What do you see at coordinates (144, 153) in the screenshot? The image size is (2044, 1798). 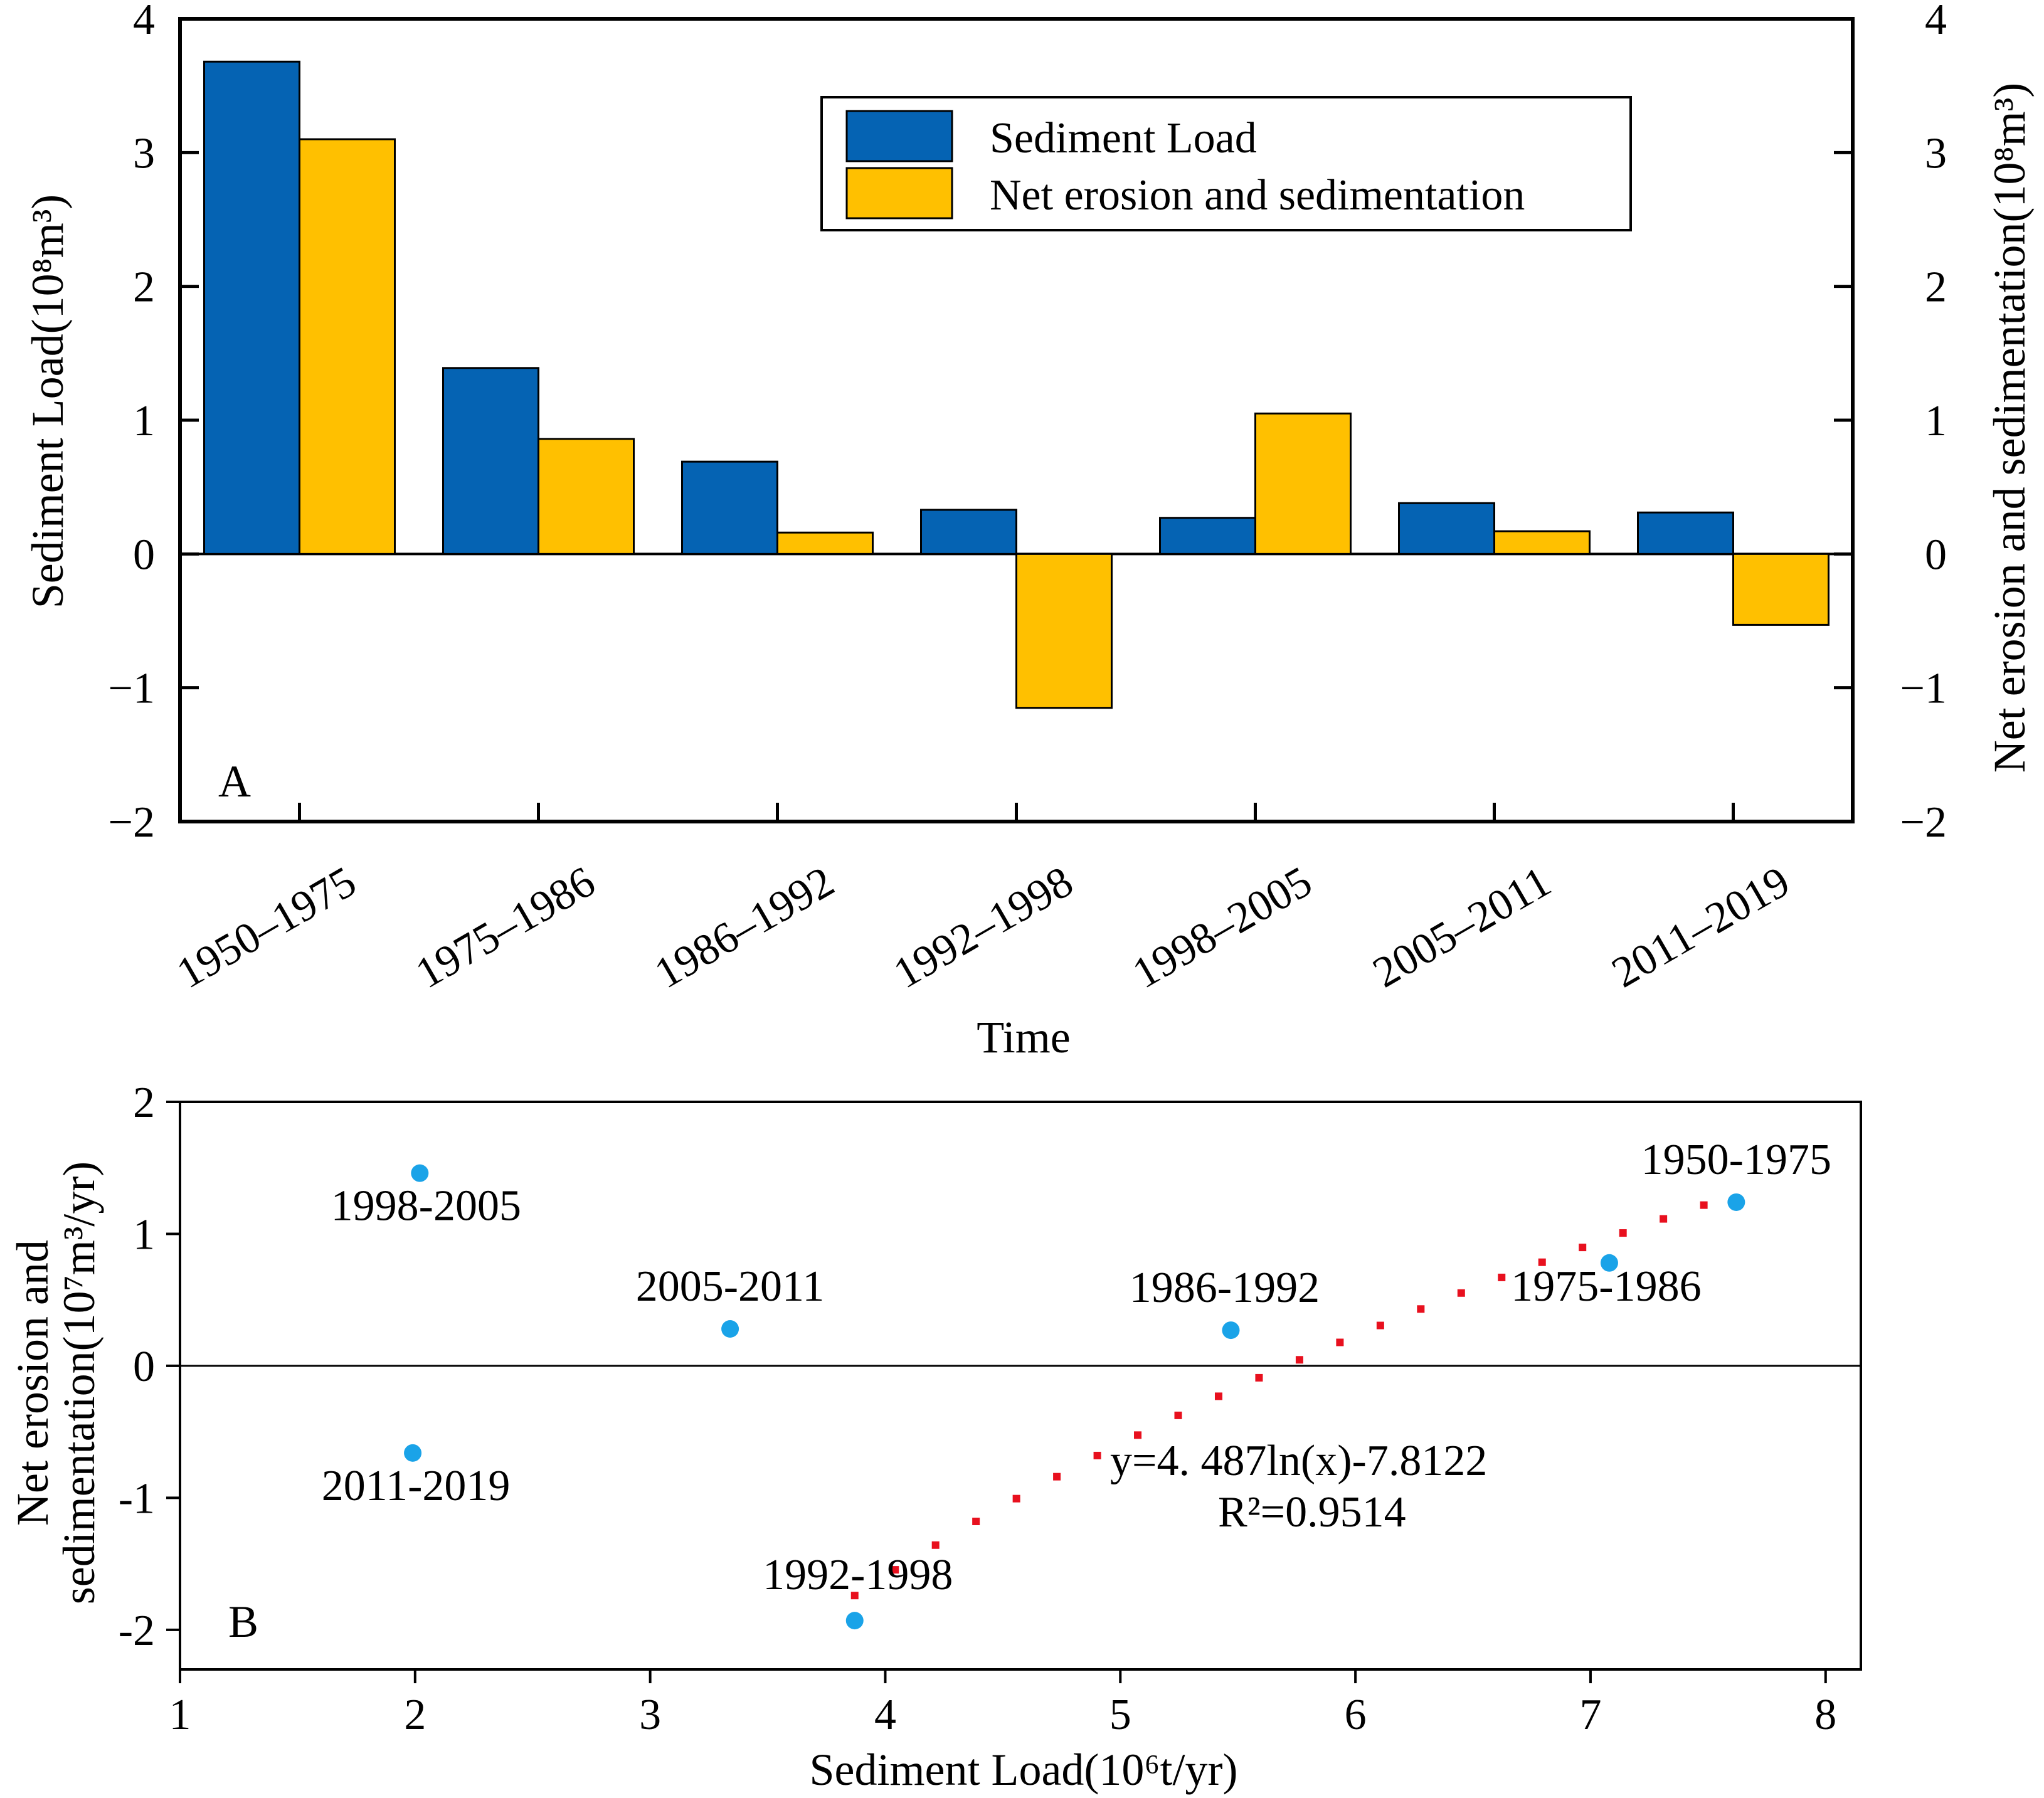 I see `y-tick-label-left: 3` at bounding box center [144, 153].